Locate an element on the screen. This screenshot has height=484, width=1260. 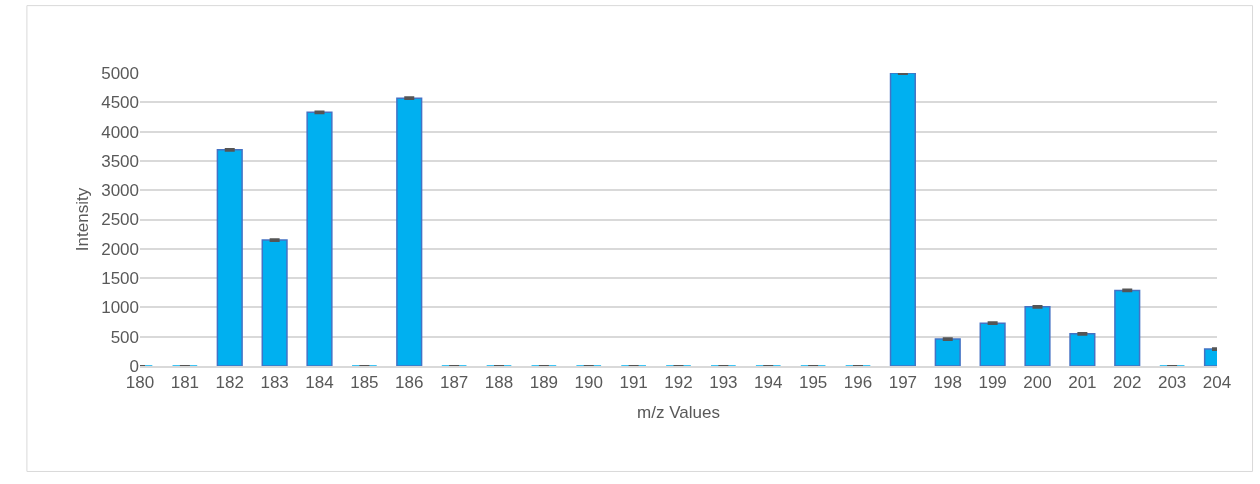
x-tick-label: 198 is located at coordinates (947, 383).